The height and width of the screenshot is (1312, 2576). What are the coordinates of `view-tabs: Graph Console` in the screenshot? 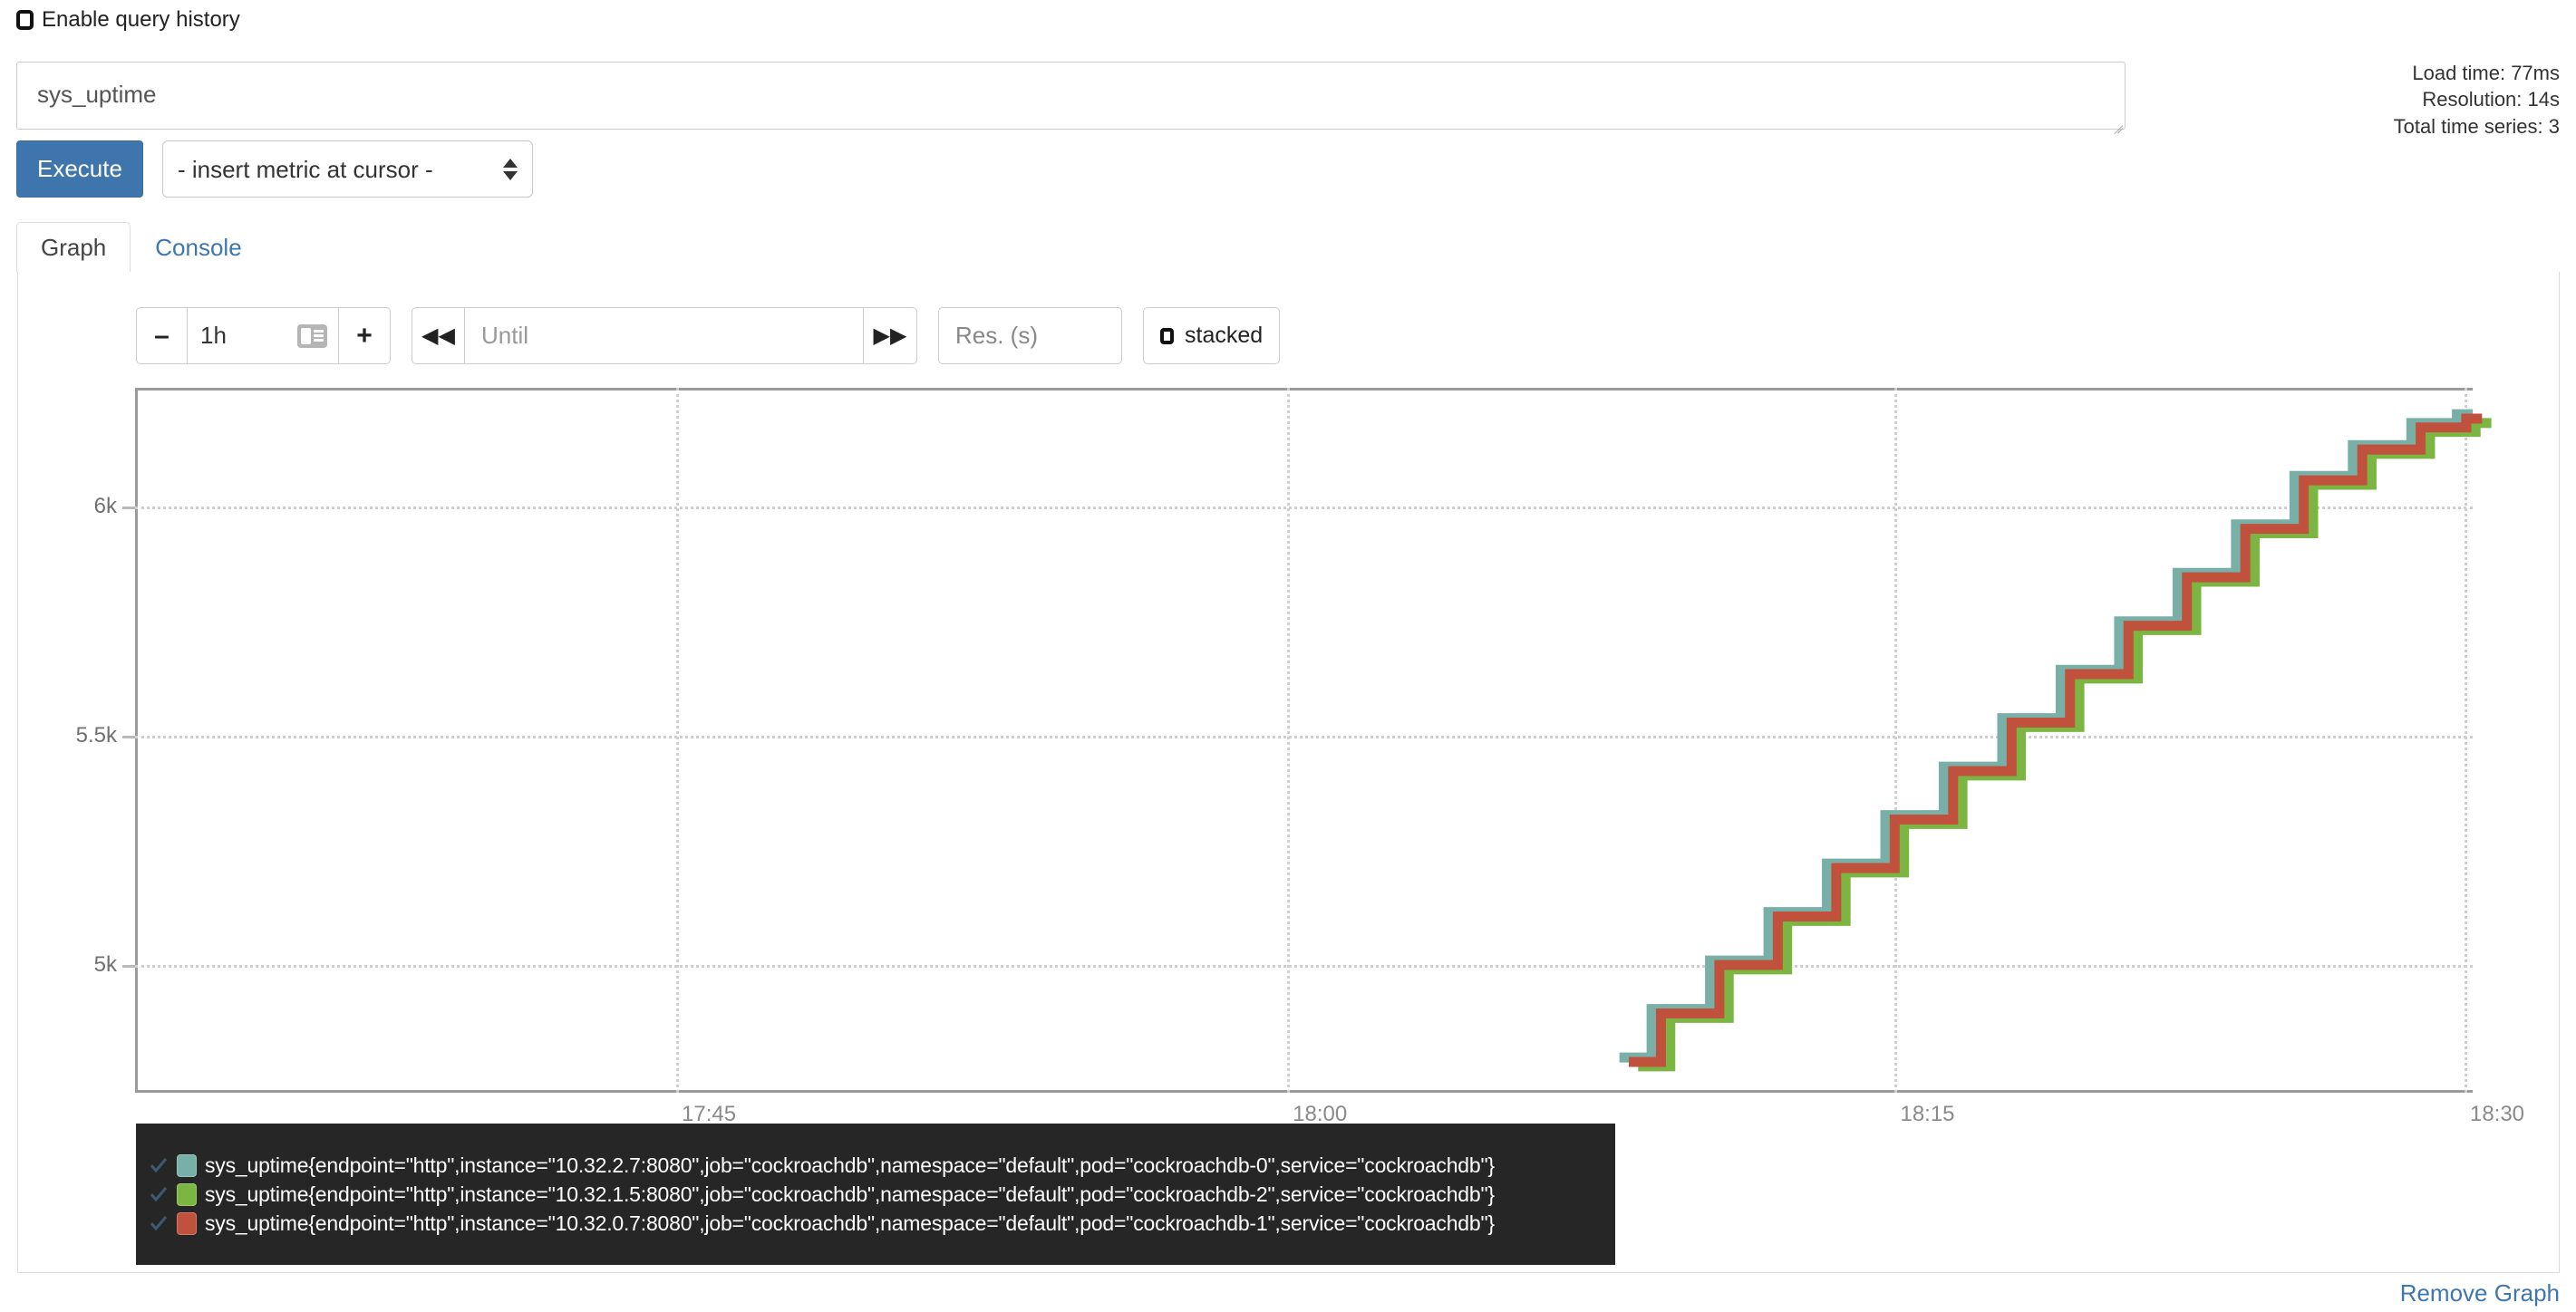 It's located at (1288, 246).